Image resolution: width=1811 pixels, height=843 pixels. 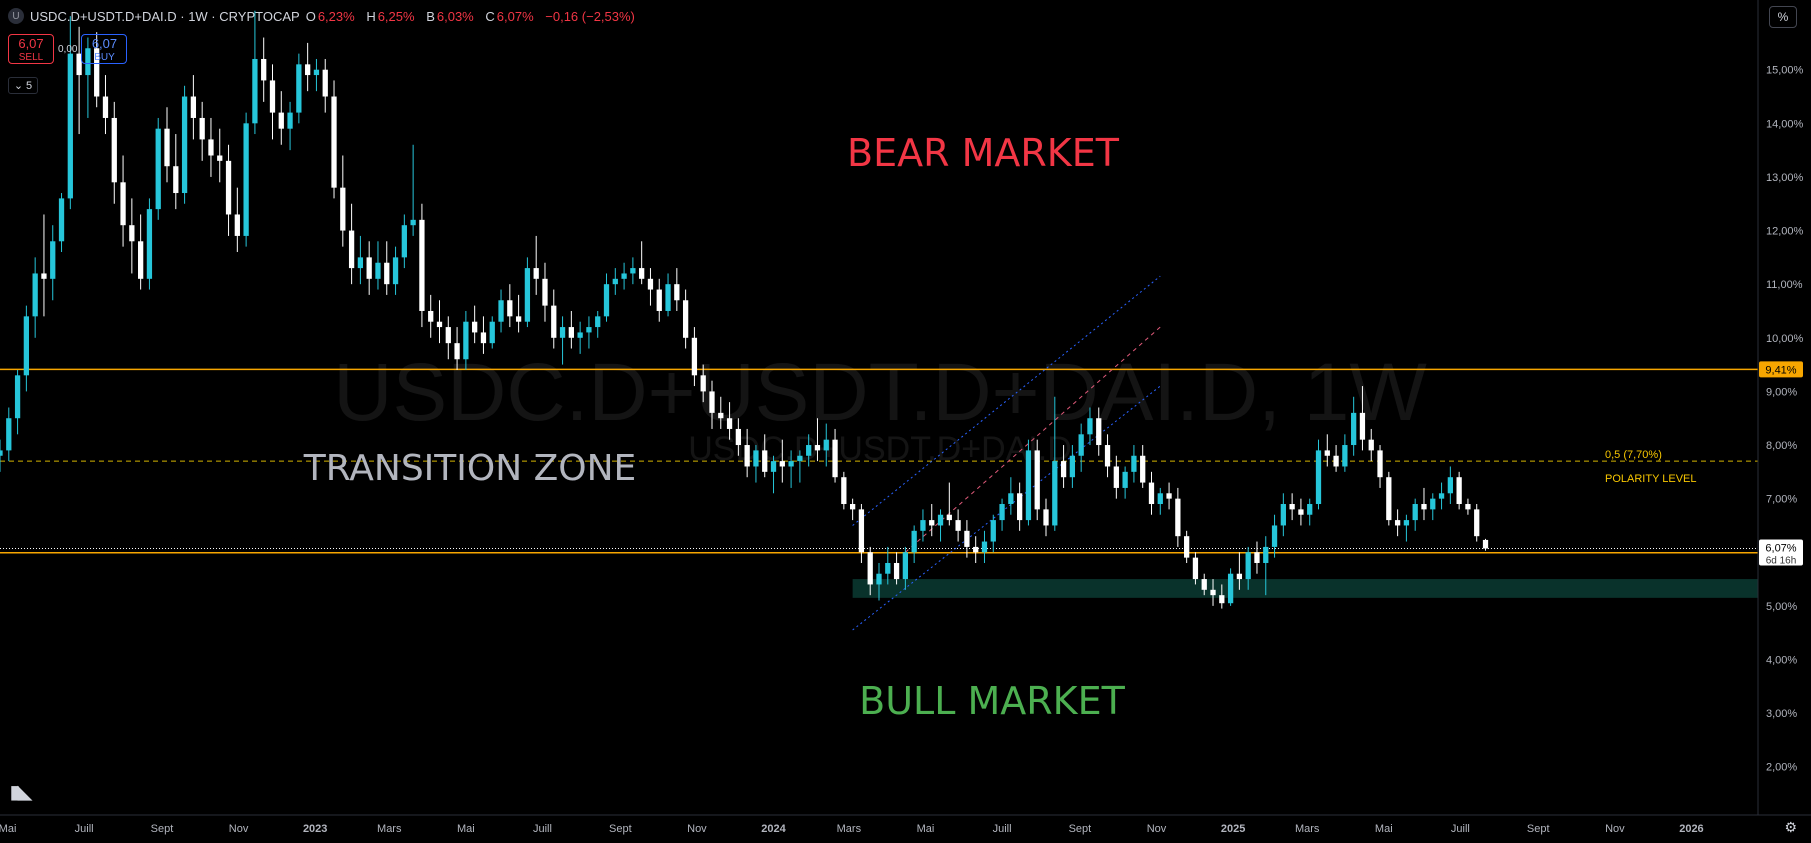 I want to click on percent-scale-button: %, so click(x=1783, y=17).